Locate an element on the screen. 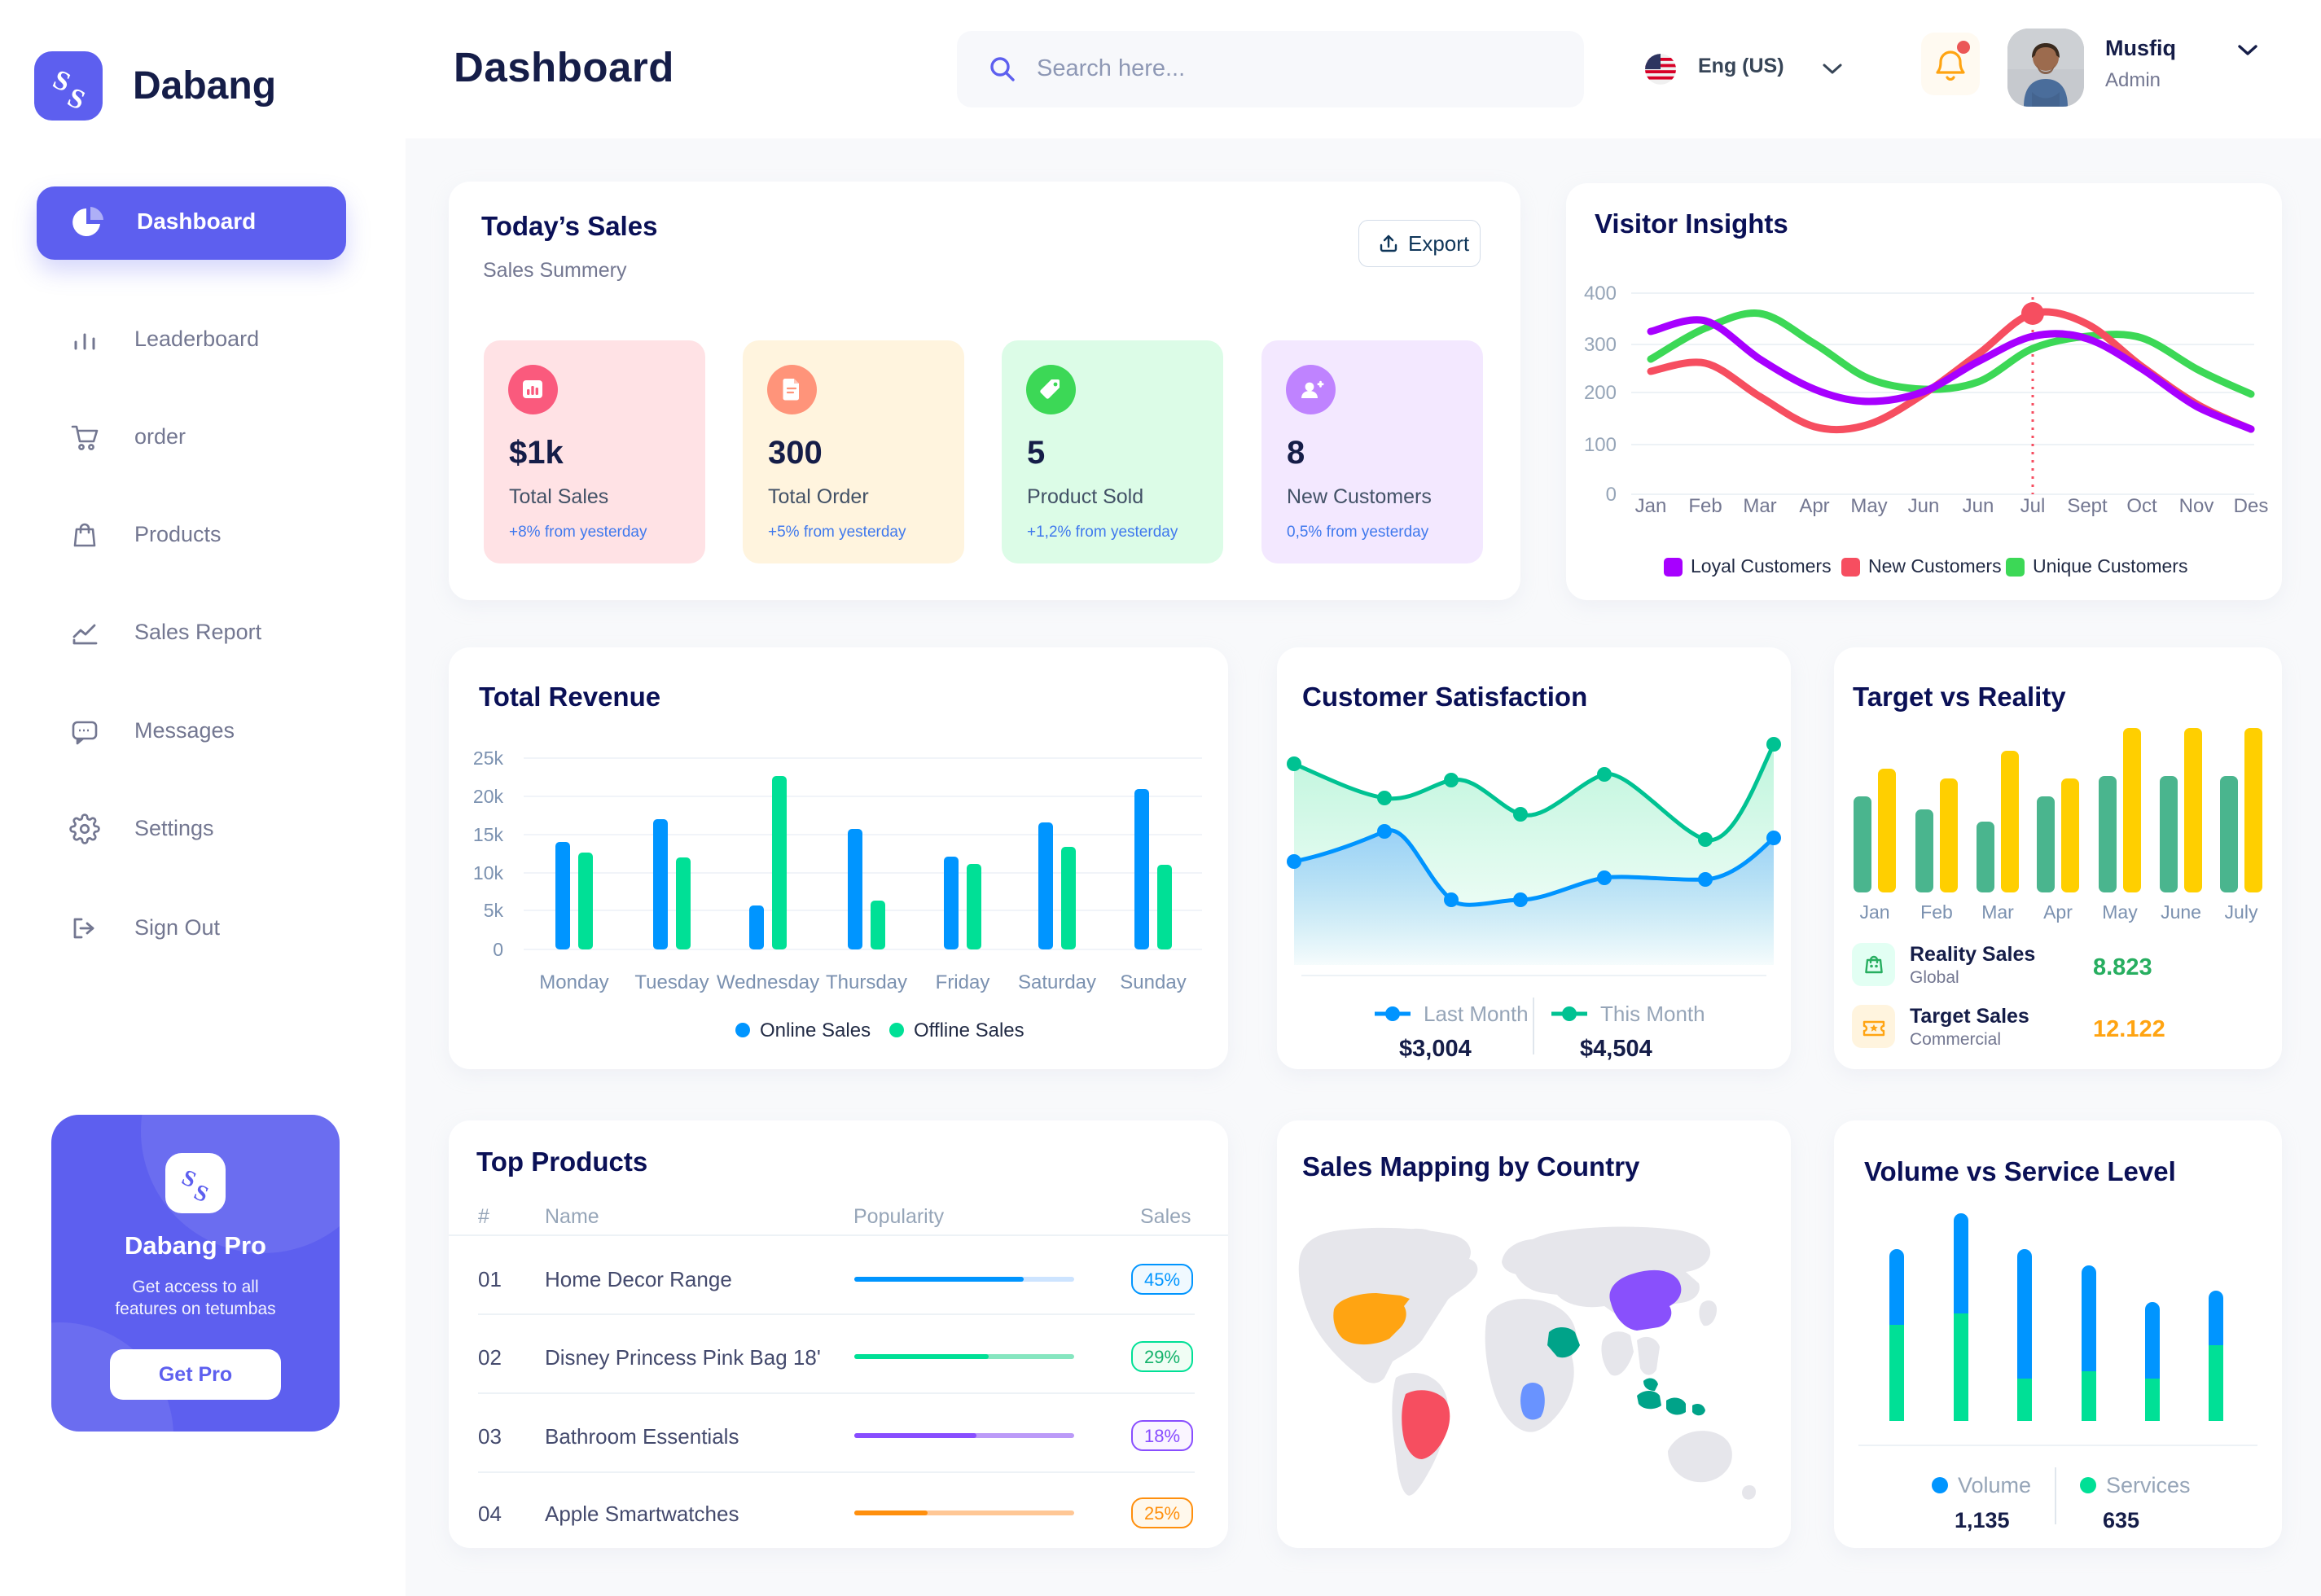  svg-text: 20k is located at coordinates (488, 797).